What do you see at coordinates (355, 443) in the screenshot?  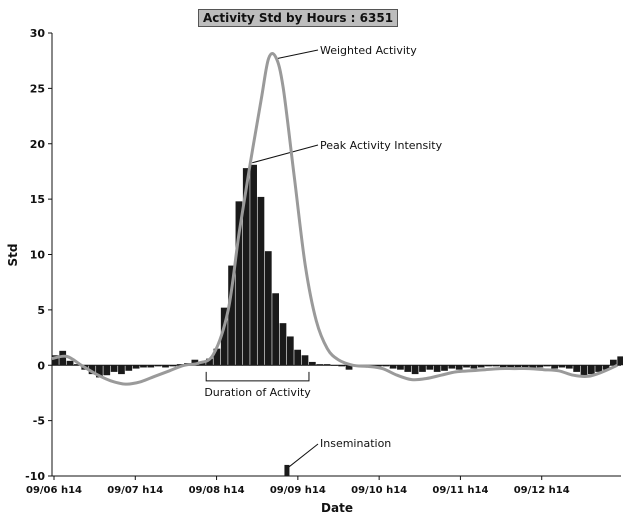 I see `annotation-insemination: Insemination` at bounding box center [355, 443].